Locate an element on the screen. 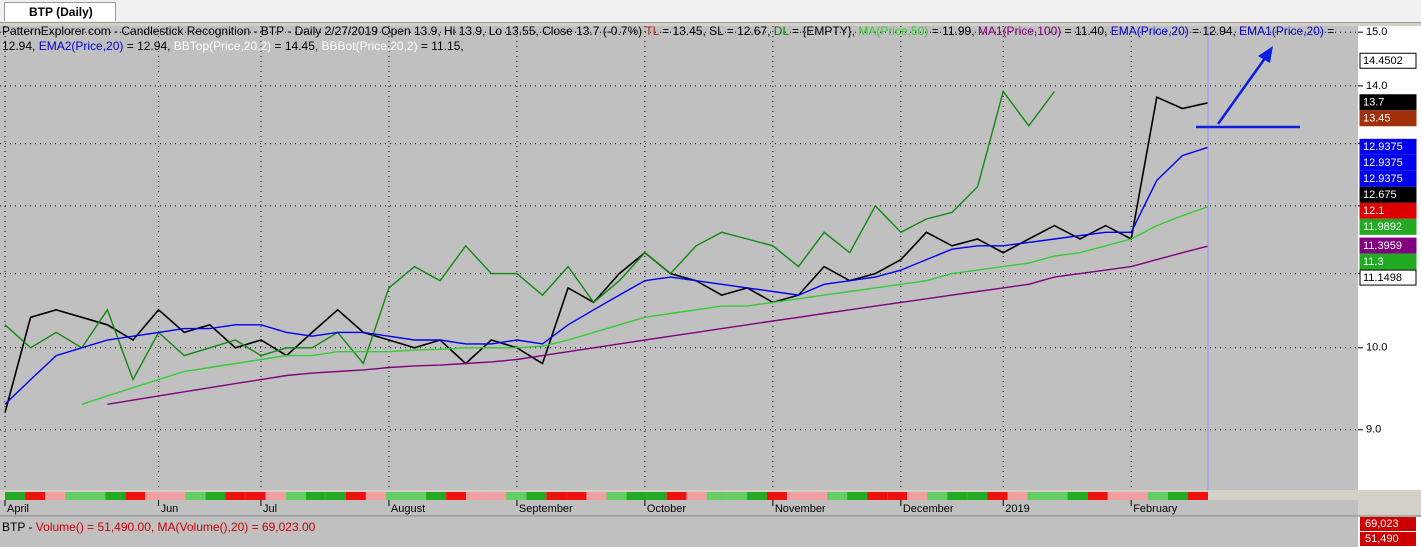 The image size is (1421, 547). price-badge-label: 14.4502 is located at coordinates (1383, 61).